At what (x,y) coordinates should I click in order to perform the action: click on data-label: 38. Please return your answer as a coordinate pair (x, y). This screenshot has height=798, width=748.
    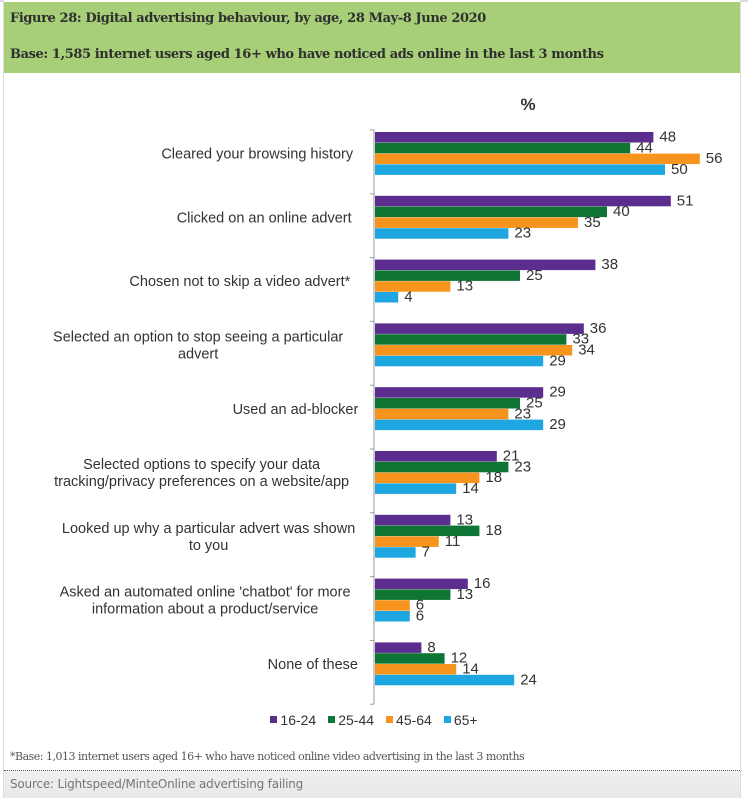
    Looking at the image, I should click on (609, 264).